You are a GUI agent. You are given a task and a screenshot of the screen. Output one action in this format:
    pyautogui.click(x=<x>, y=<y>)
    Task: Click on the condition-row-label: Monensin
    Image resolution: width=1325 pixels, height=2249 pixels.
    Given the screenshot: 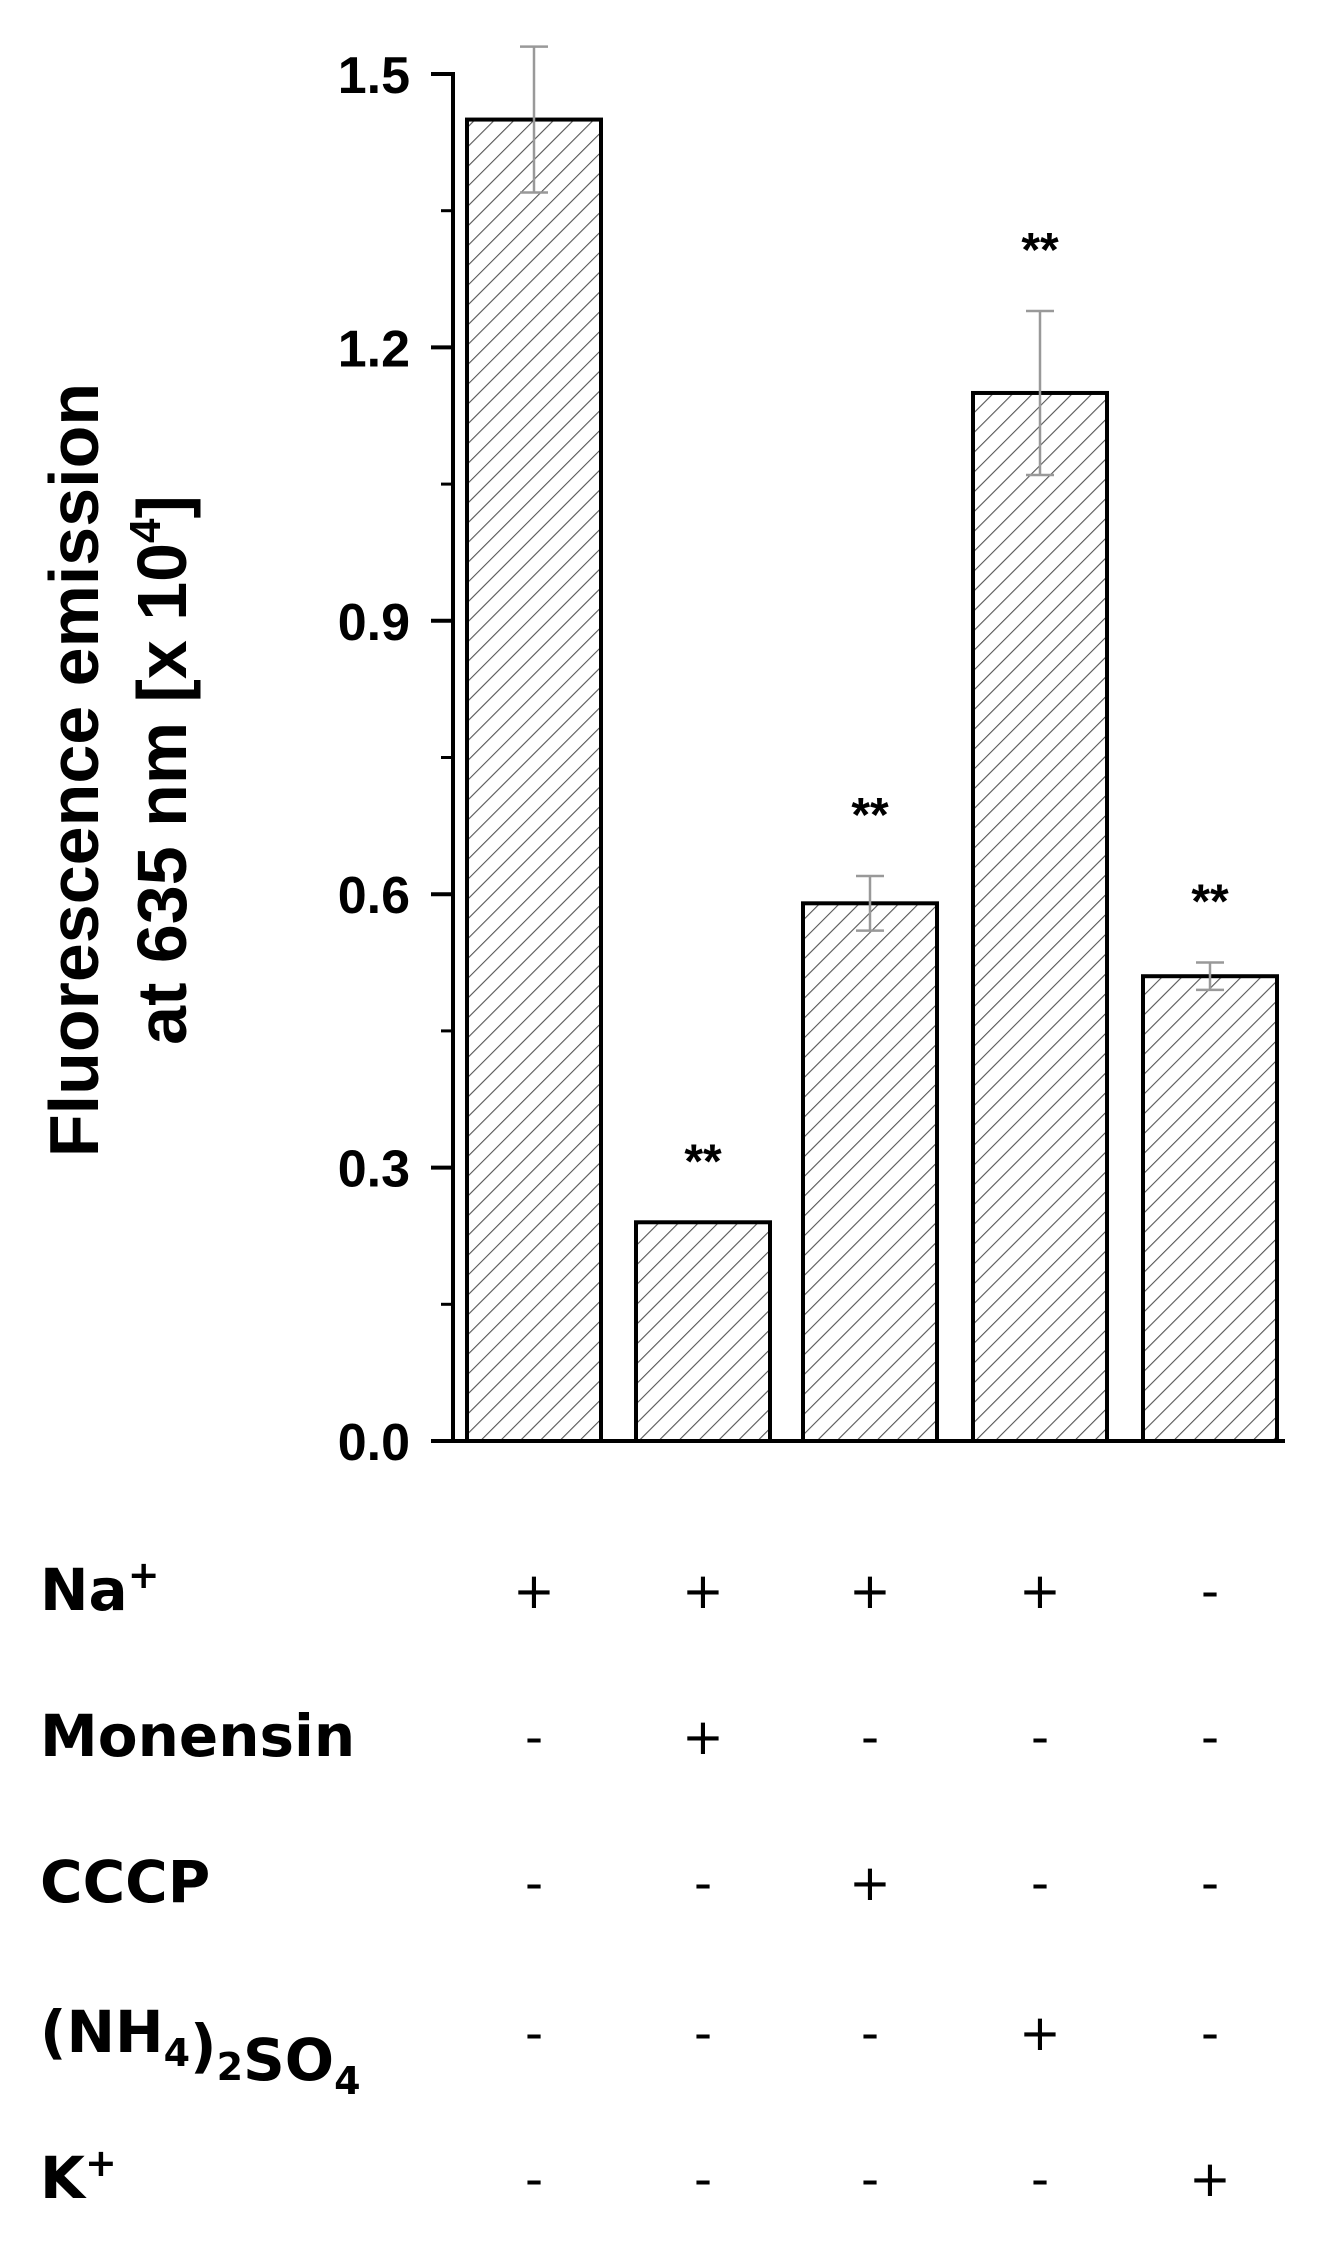 What is the action you would take?
    pyautogui.click(x=197, y=1736)
    